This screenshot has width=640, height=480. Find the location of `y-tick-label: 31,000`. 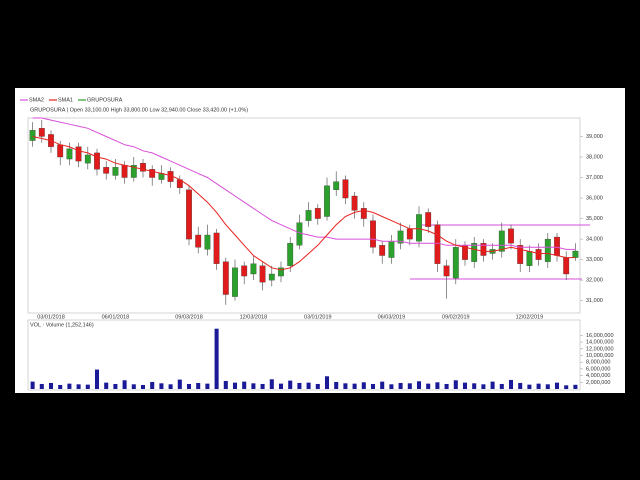

y-tick-label: 31,000 is located at coordinates (594, 301).